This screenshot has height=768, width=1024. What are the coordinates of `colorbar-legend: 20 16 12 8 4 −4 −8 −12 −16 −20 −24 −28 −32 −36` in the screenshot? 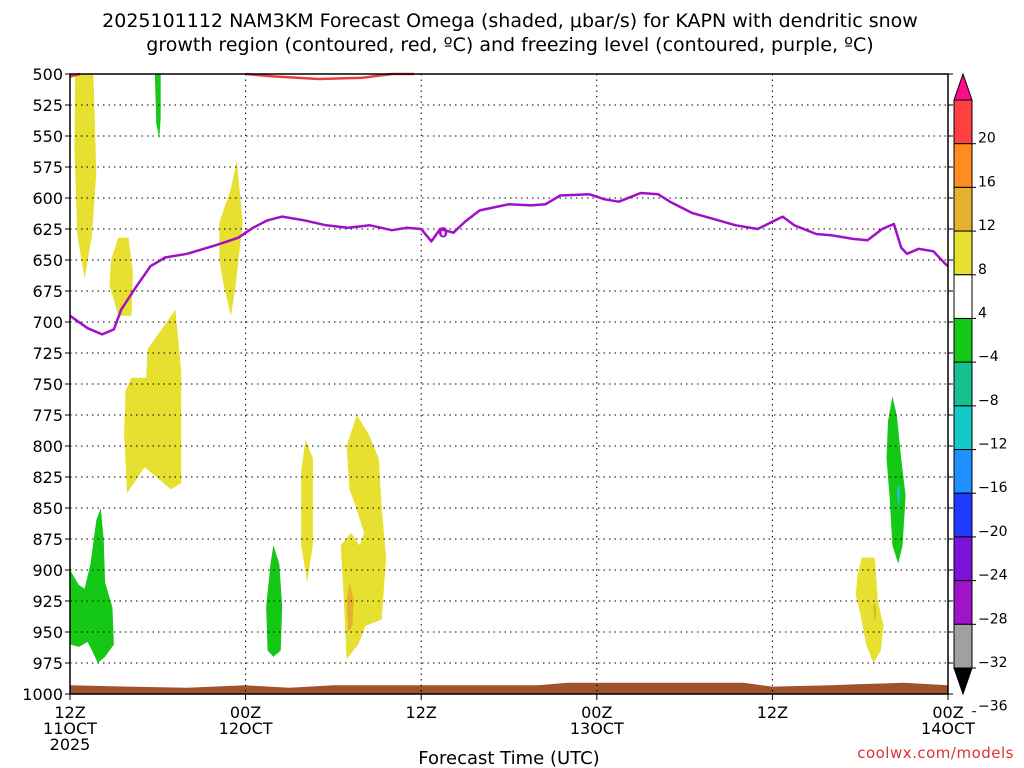 It's located at (980, 393).